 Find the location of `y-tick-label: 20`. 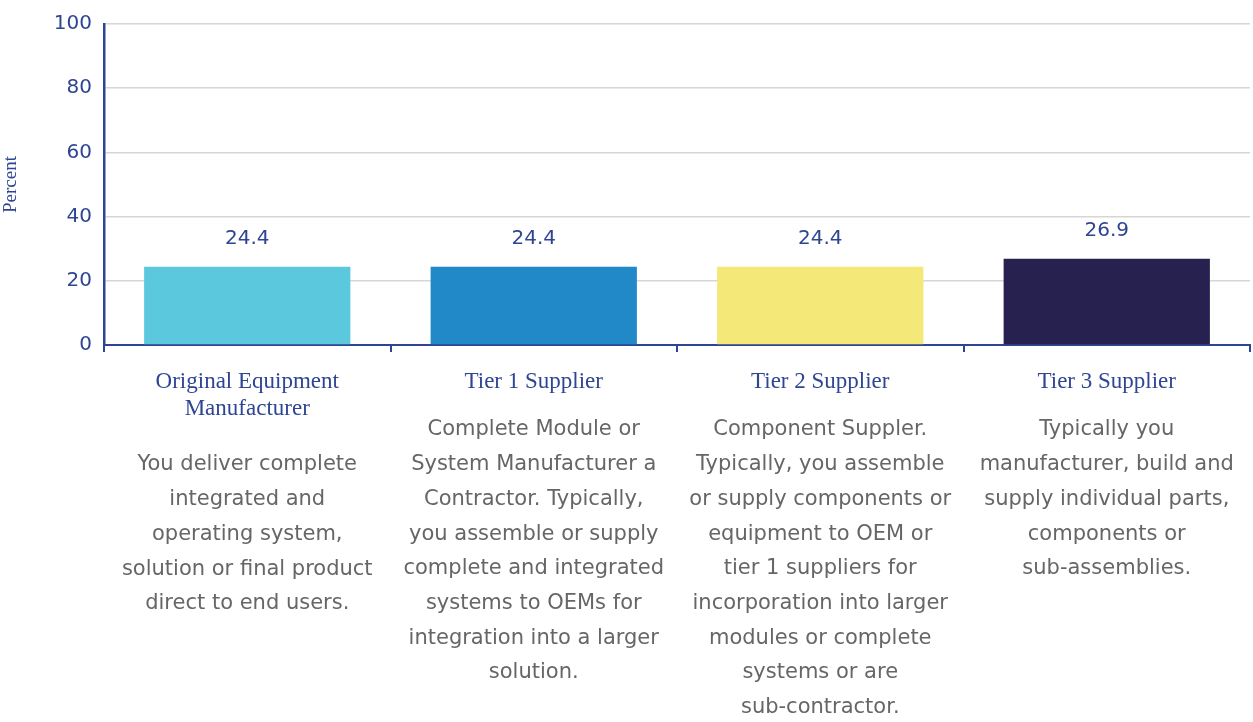

y-tick-label: 20 is located at coordinates (79, 279).